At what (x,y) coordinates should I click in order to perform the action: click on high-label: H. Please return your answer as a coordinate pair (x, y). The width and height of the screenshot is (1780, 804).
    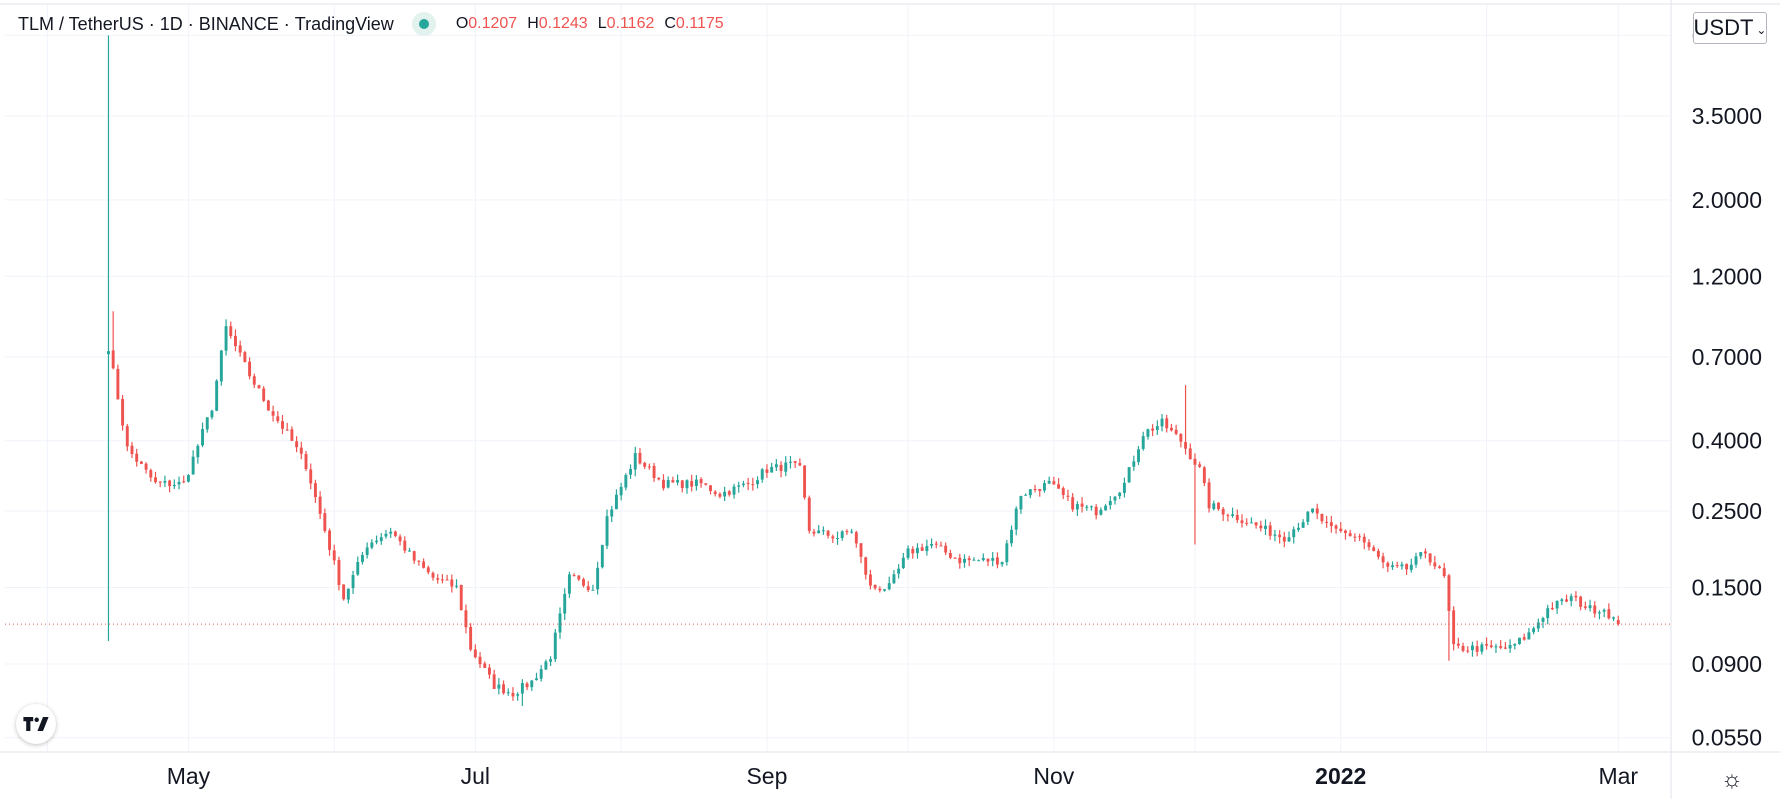
    Looking at the image, I should click on (533, 23).